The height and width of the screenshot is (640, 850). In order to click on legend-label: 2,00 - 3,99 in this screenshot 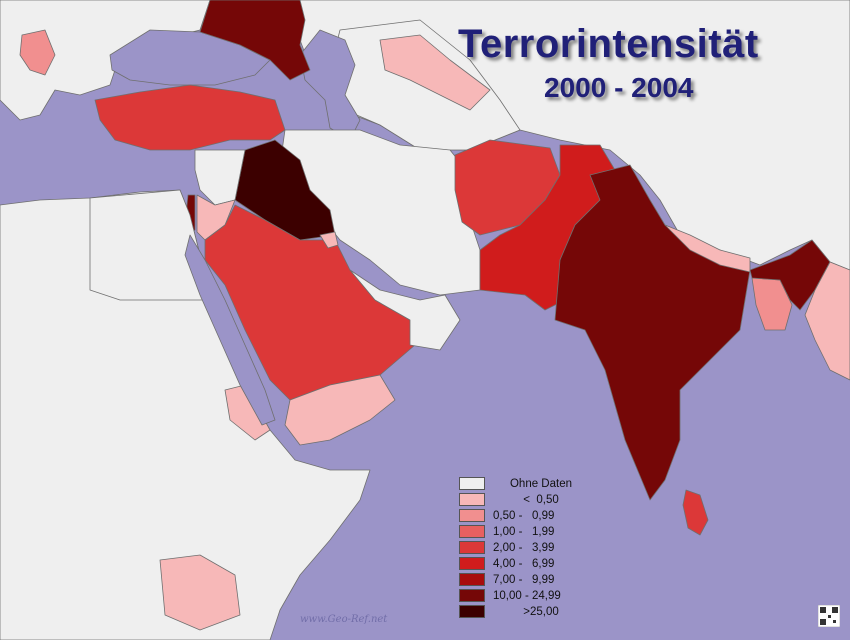, I will do `click(524, 548)`.